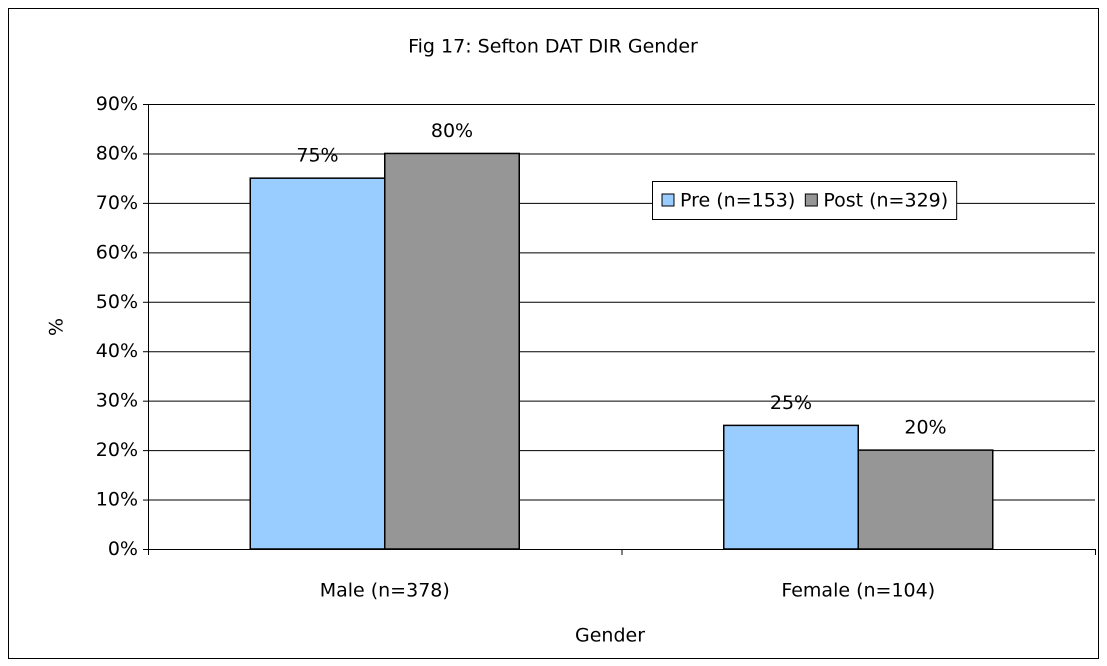  I want to click on y-tick-label: 50%, so click(117, 302).